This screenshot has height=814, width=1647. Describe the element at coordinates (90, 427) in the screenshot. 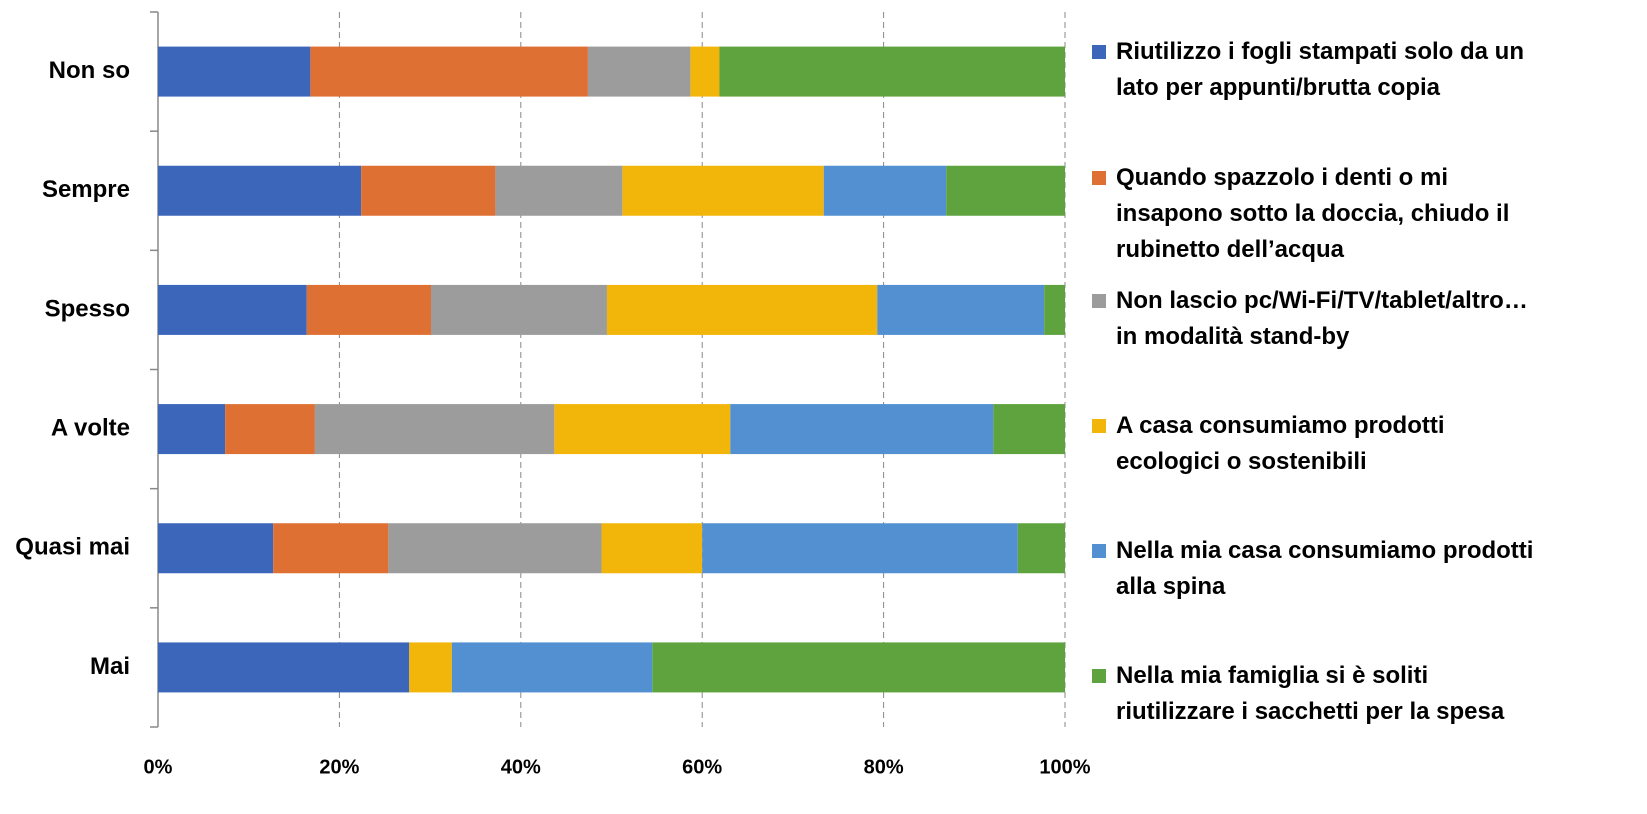

I see `y-tick-label: A volte` at that location.